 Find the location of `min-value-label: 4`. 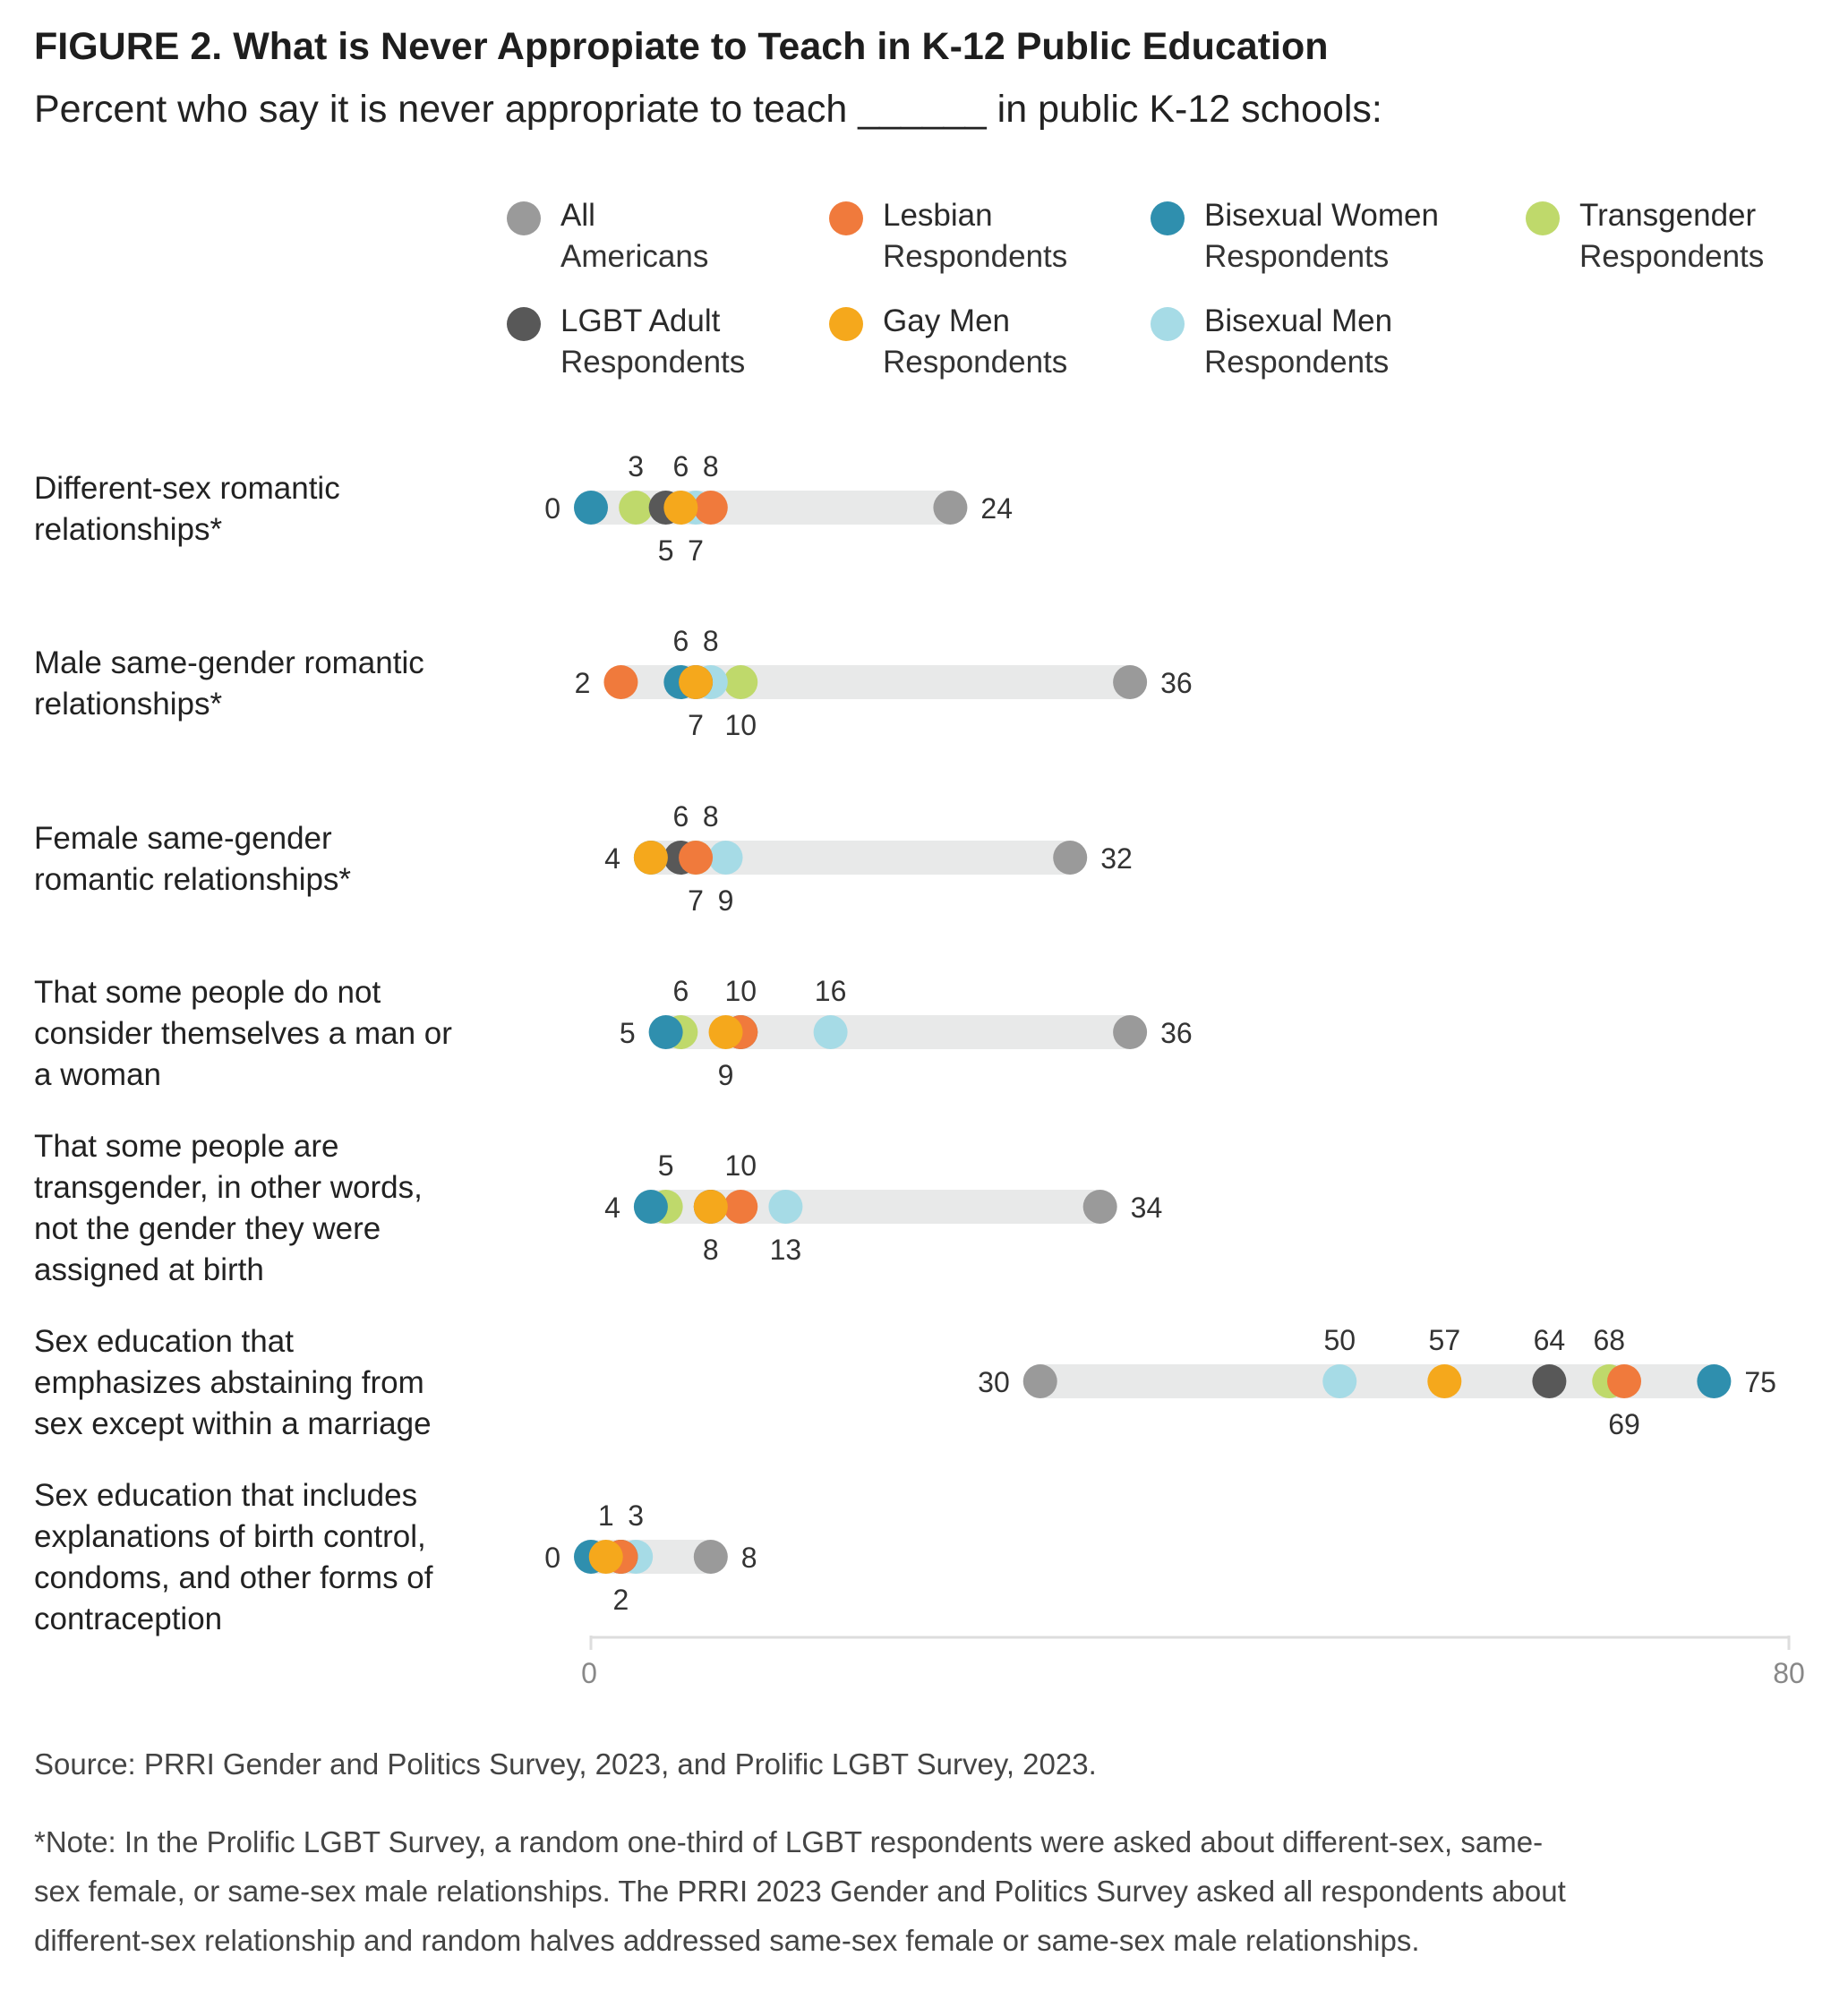

min-value-label: 4 is located at coordinates (612, 1208).